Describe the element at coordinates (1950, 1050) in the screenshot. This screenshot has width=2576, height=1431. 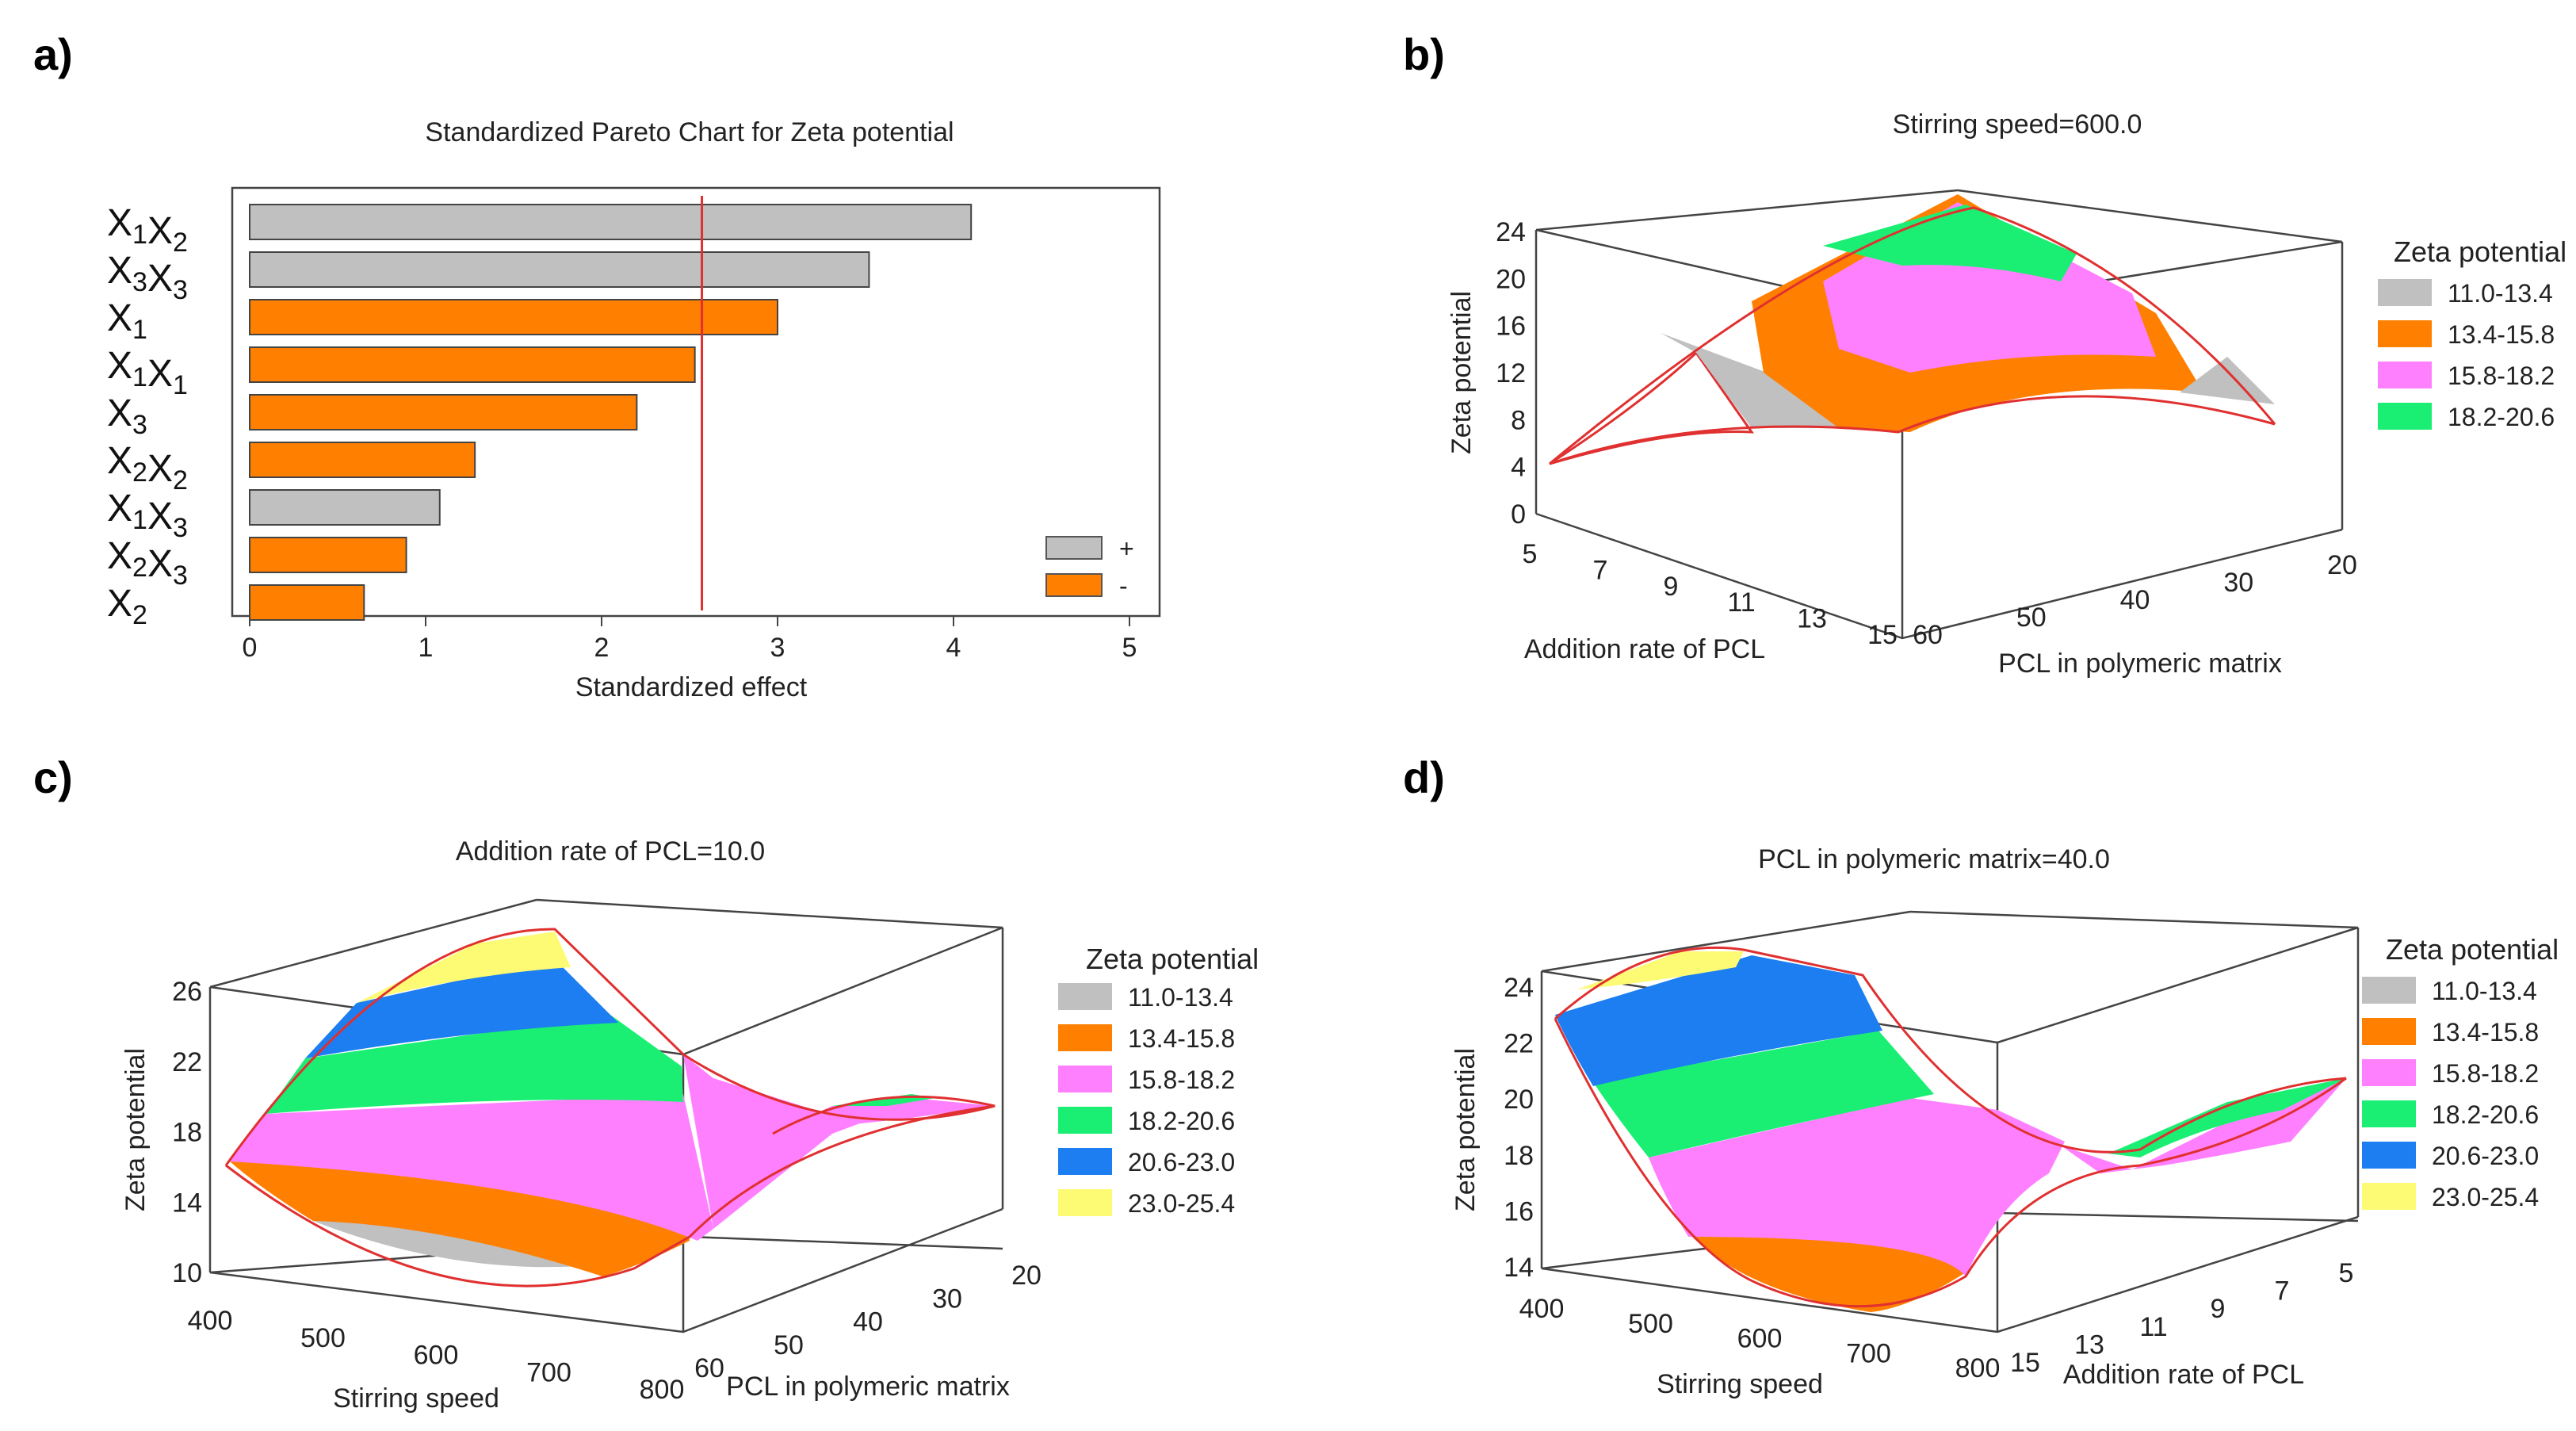
I see `surface-d-top-outline` at that location.